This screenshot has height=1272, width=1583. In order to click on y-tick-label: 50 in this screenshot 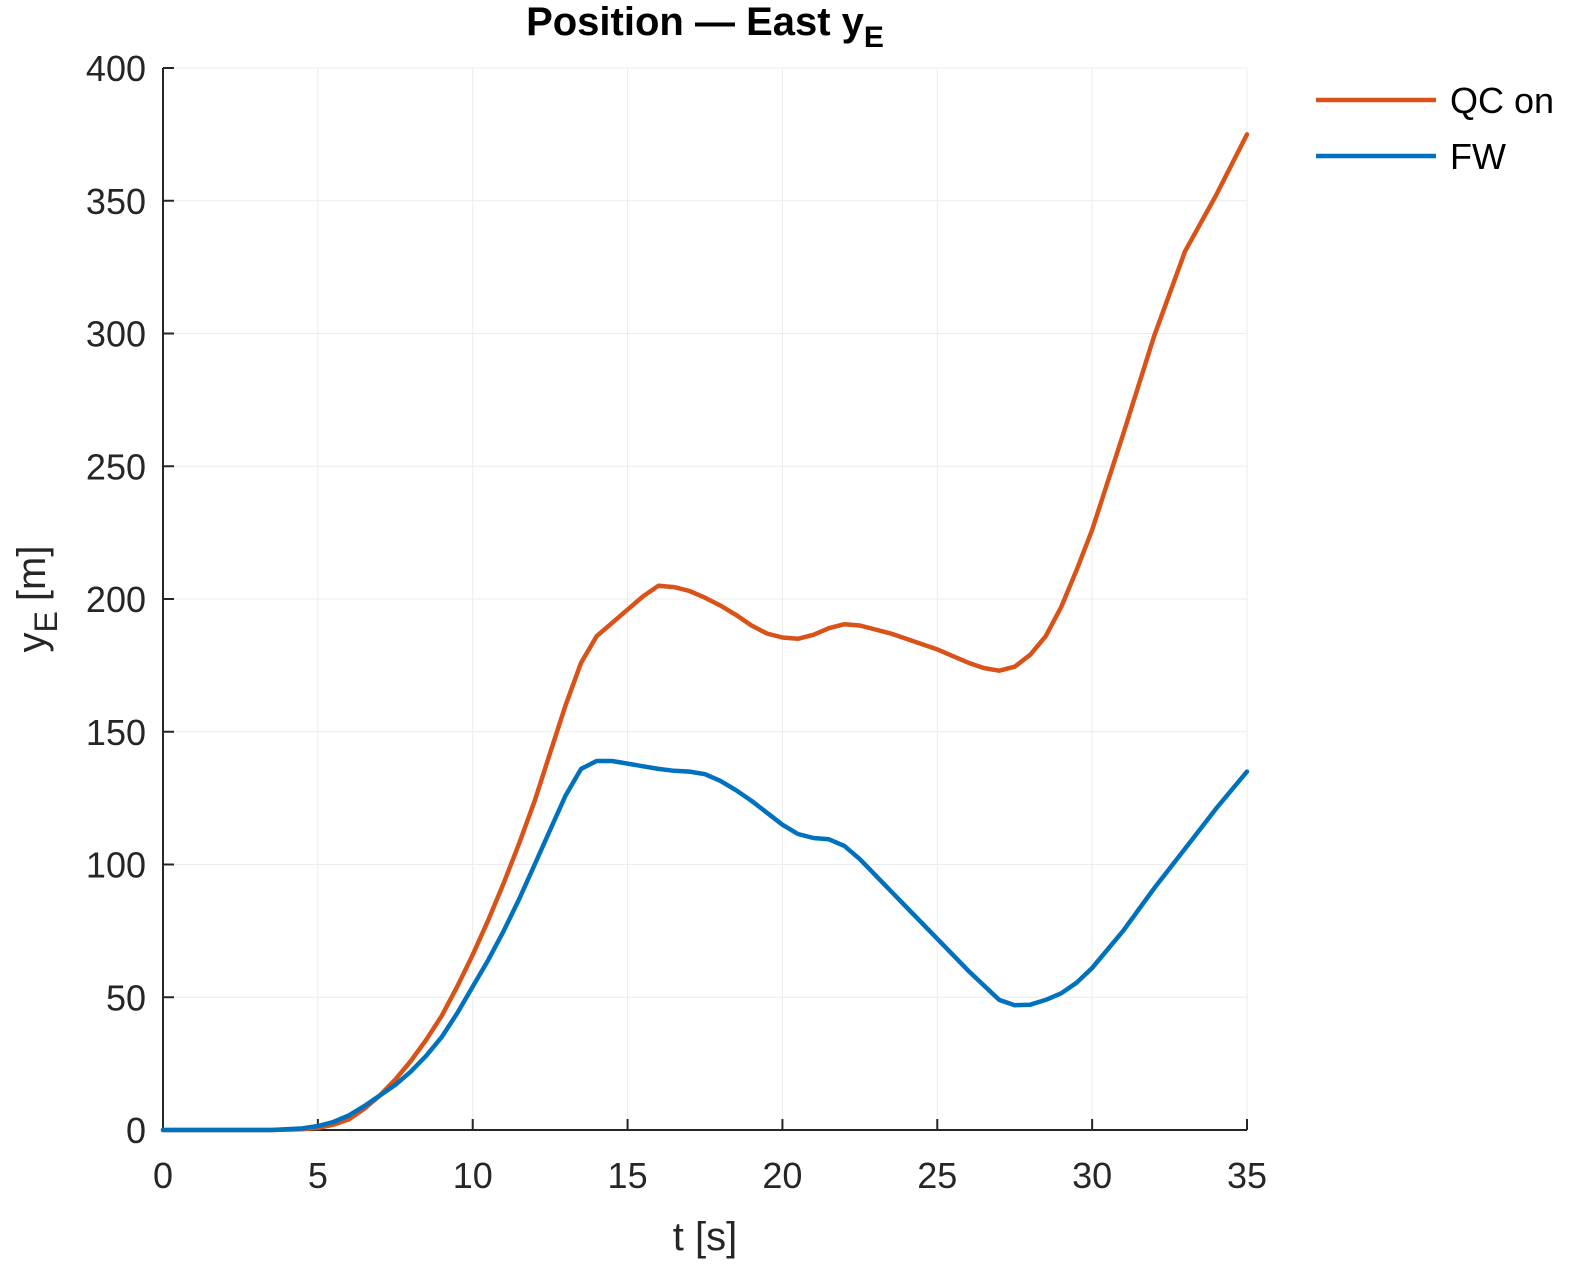, I will do `click(126, 997)`.